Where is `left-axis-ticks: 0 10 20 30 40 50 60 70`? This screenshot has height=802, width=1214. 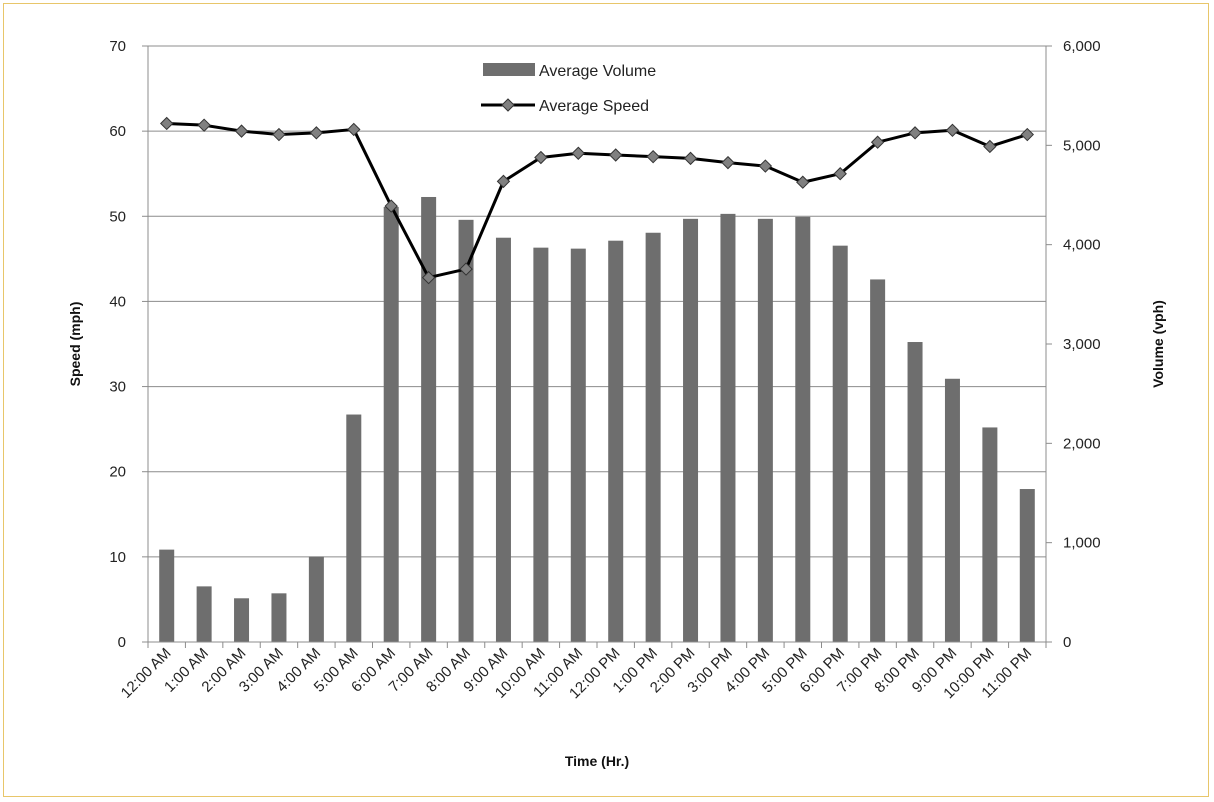
left-axis-ticks: 0 10 20 30 40 50 60 70 is located at coordinates (117, 344).